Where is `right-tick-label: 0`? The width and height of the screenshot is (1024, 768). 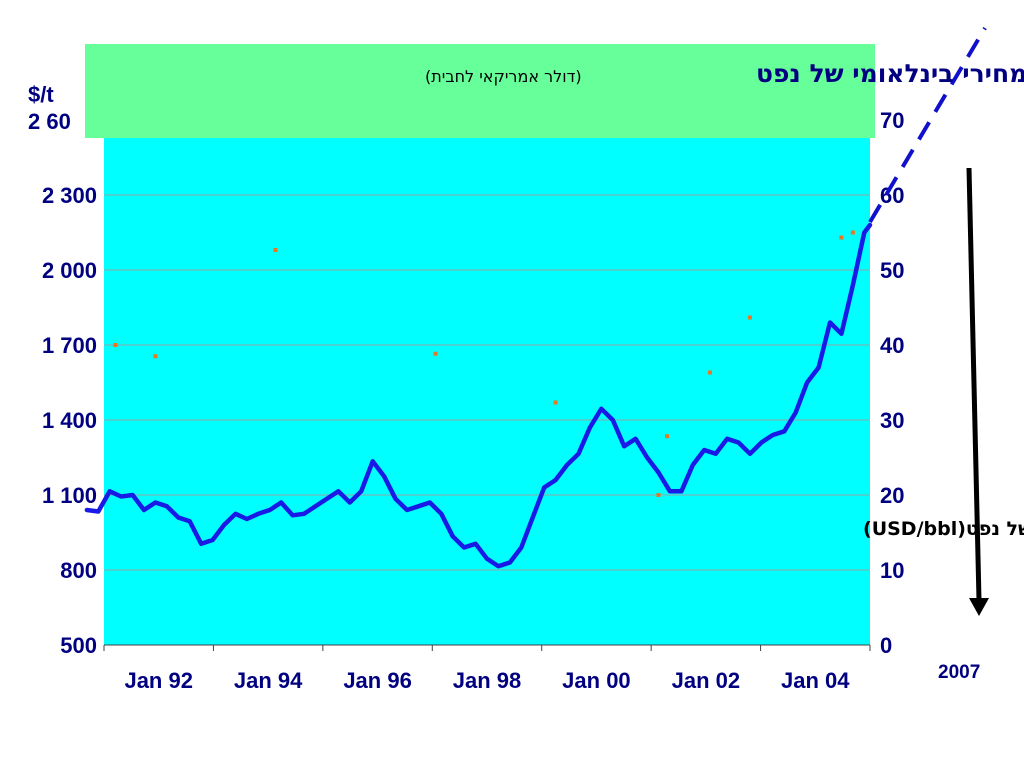 right-tick-label: 0 is located at coordinates (886, 645).